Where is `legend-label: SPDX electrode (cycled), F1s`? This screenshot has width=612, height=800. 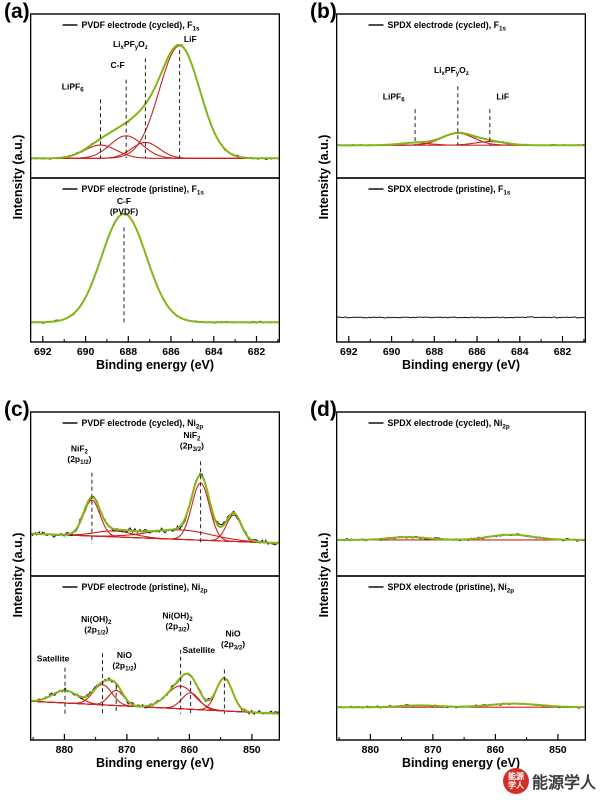 legend-label: SPDX electrode (cycled), F1s is located at coordinates (447, 26).